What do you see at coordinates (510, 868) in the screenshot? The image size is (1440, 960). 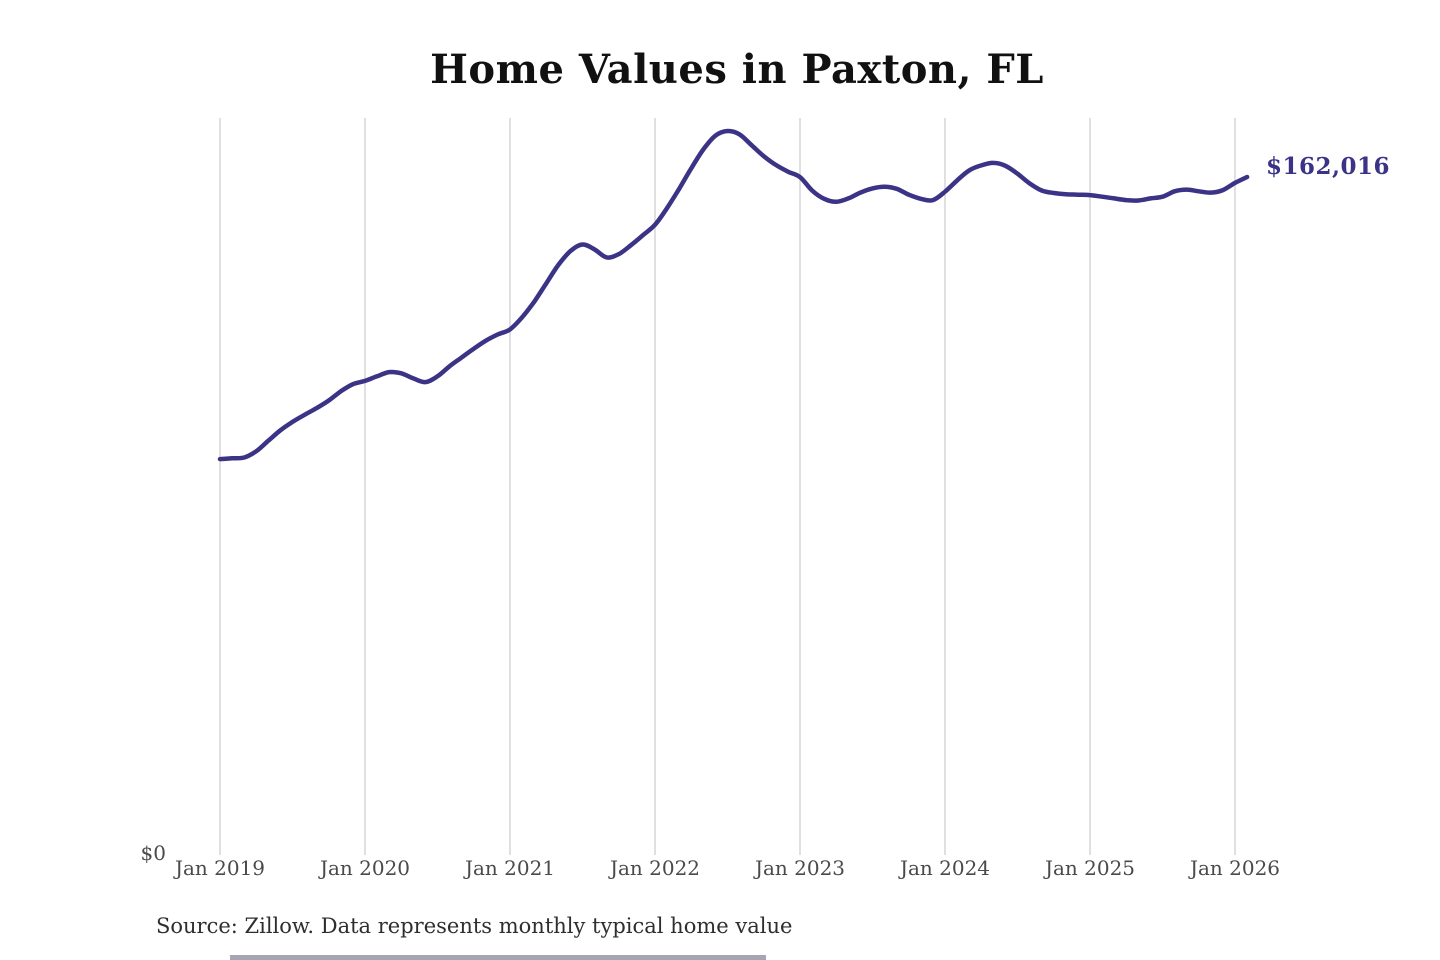 I see `x-tick-label: Jan 2021` at bounding box center [510, 868].